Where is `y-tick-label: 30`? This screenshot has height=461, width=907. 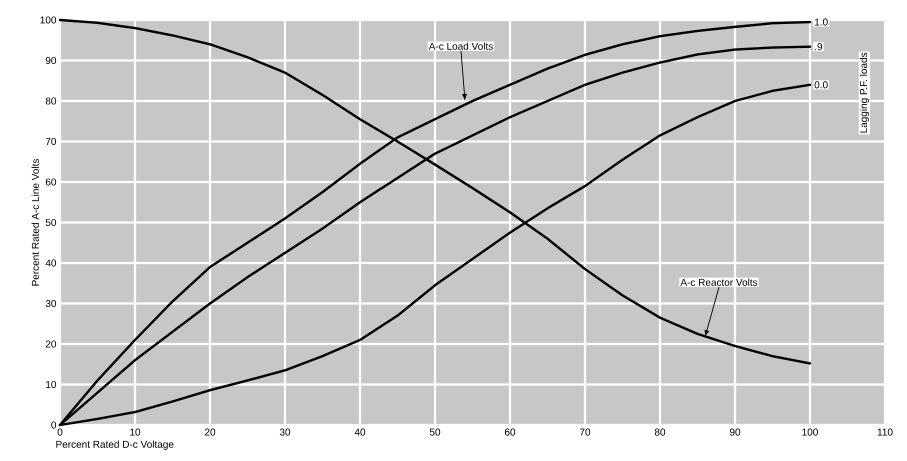
y-tick-label: 30 is located at coordinates (51, 304).